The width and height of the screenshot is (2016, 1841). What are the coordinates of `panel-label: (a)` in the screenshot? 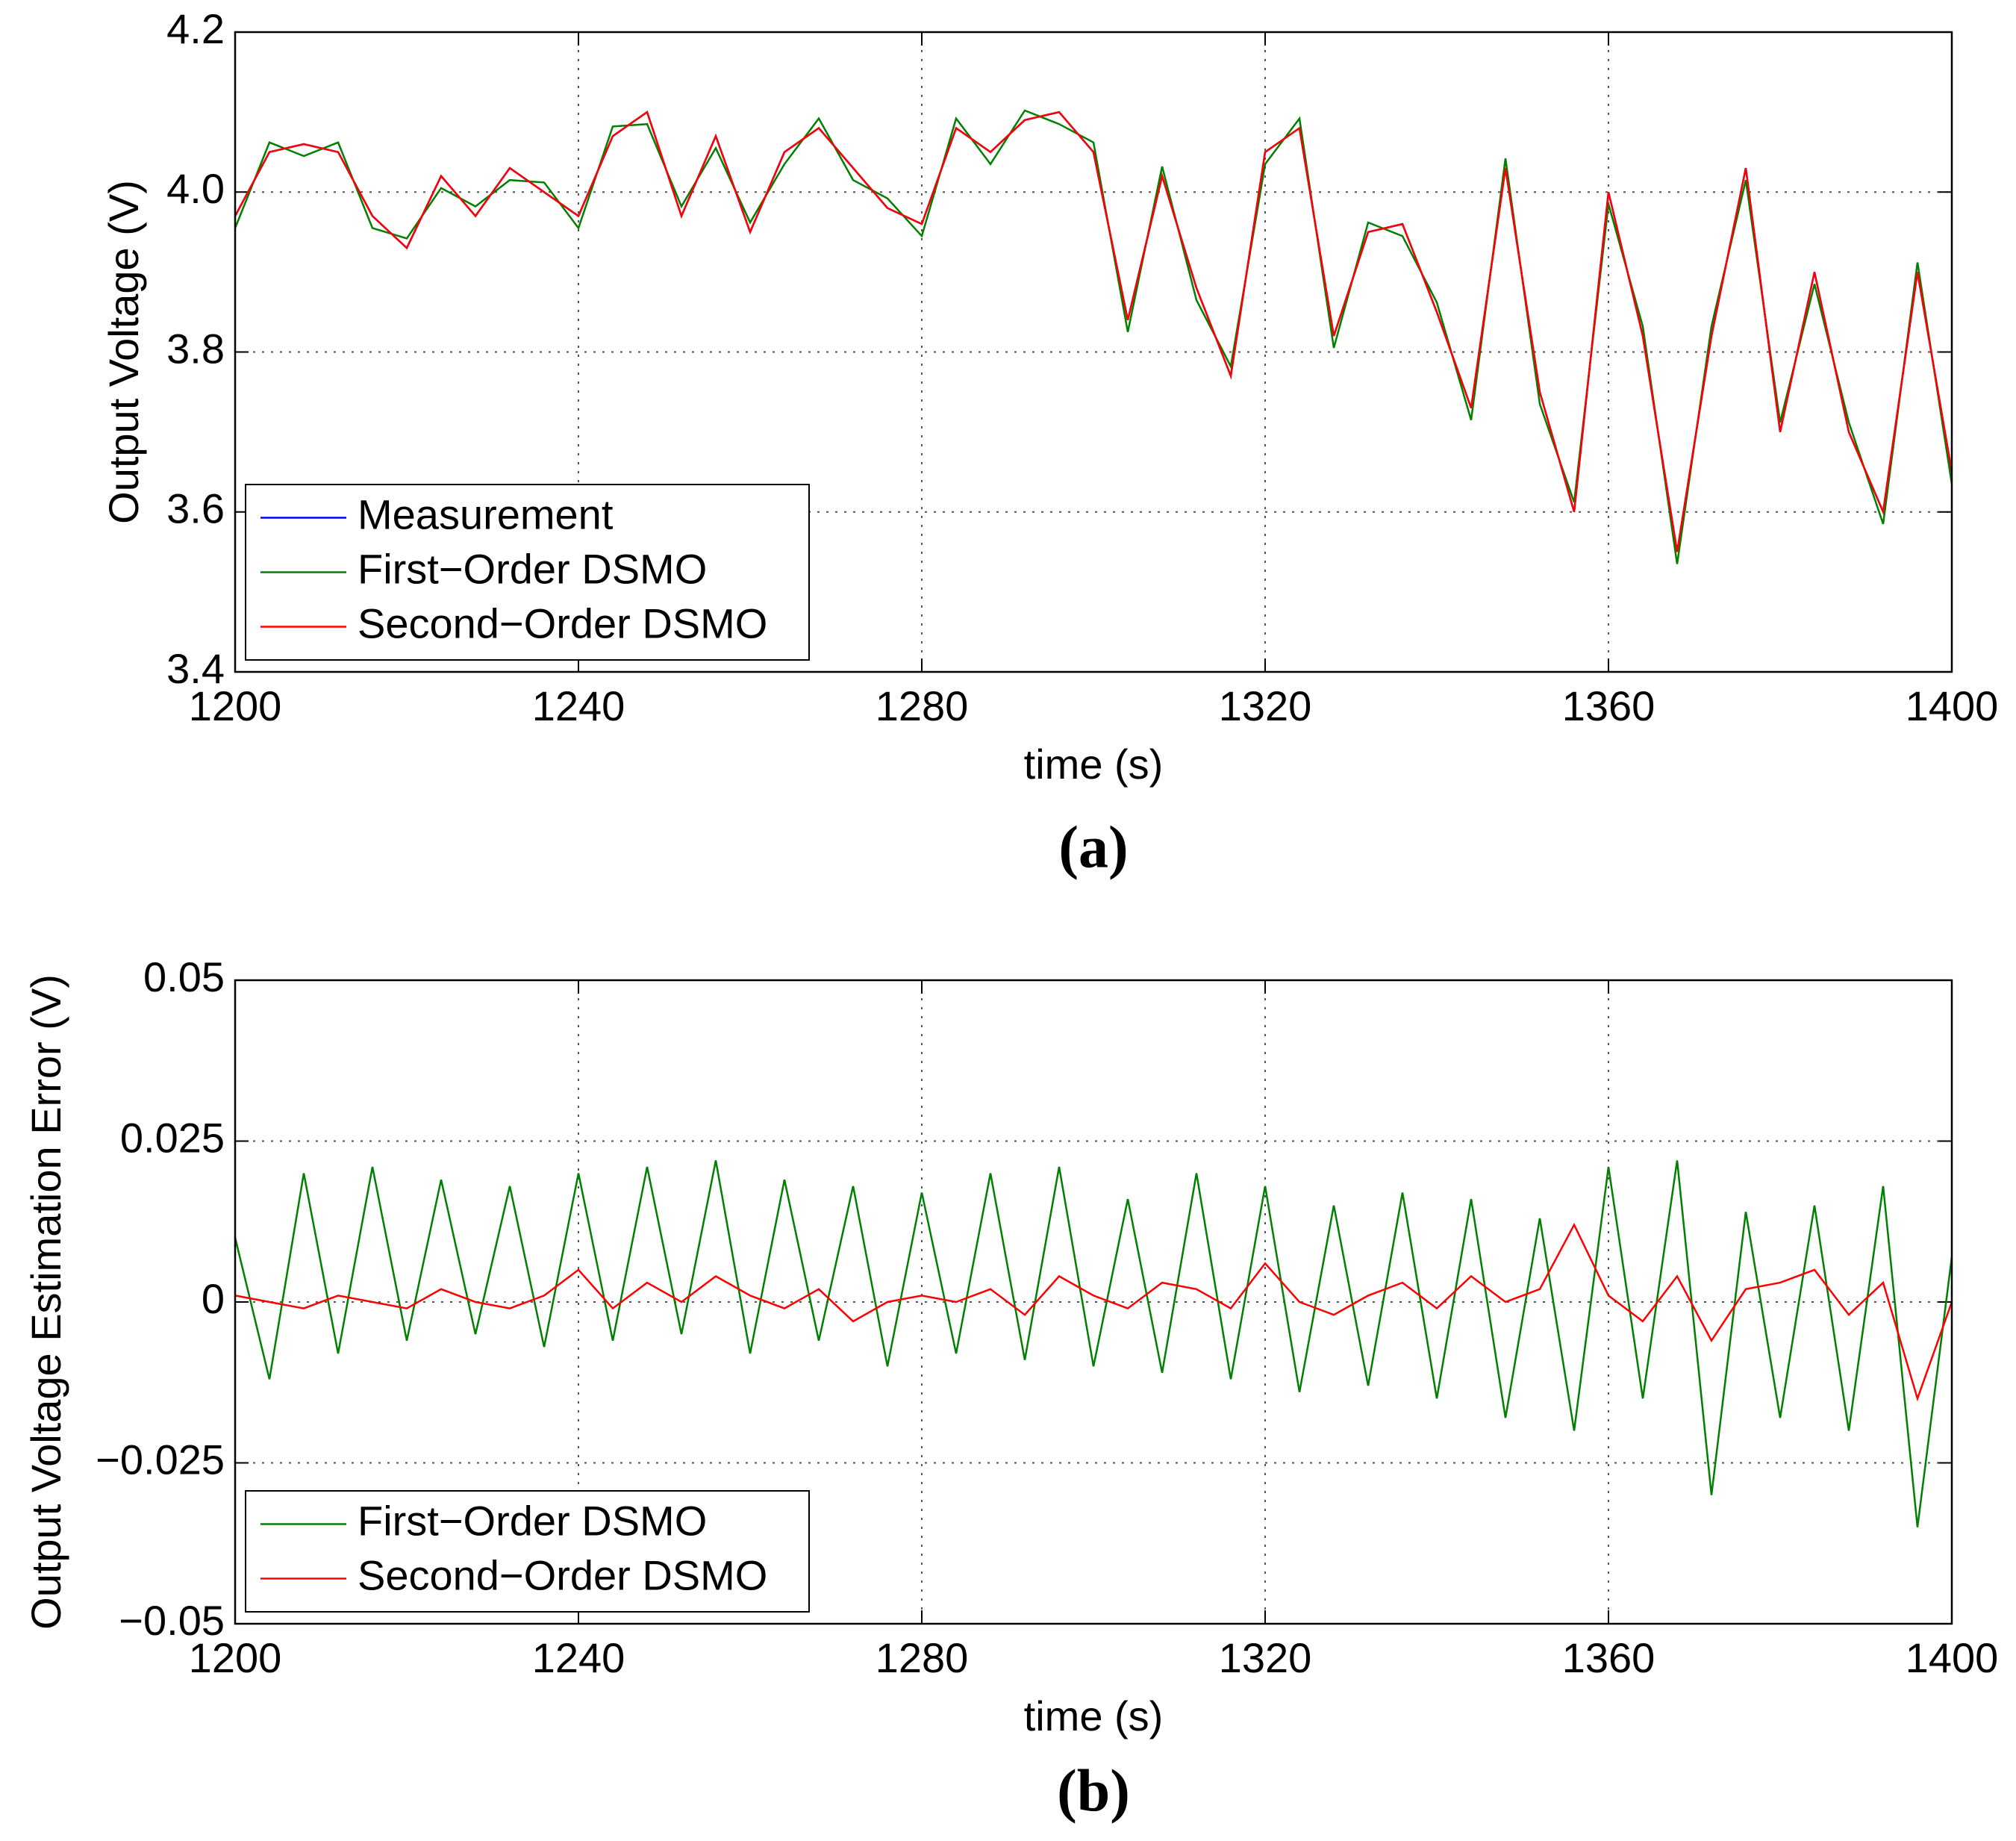 It's located at (1093, 847).